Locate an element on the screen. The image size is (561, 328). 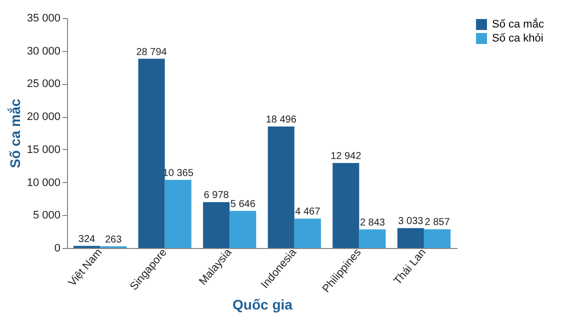
legend-label: Số ca mắc is located at coordinates (518, 24).